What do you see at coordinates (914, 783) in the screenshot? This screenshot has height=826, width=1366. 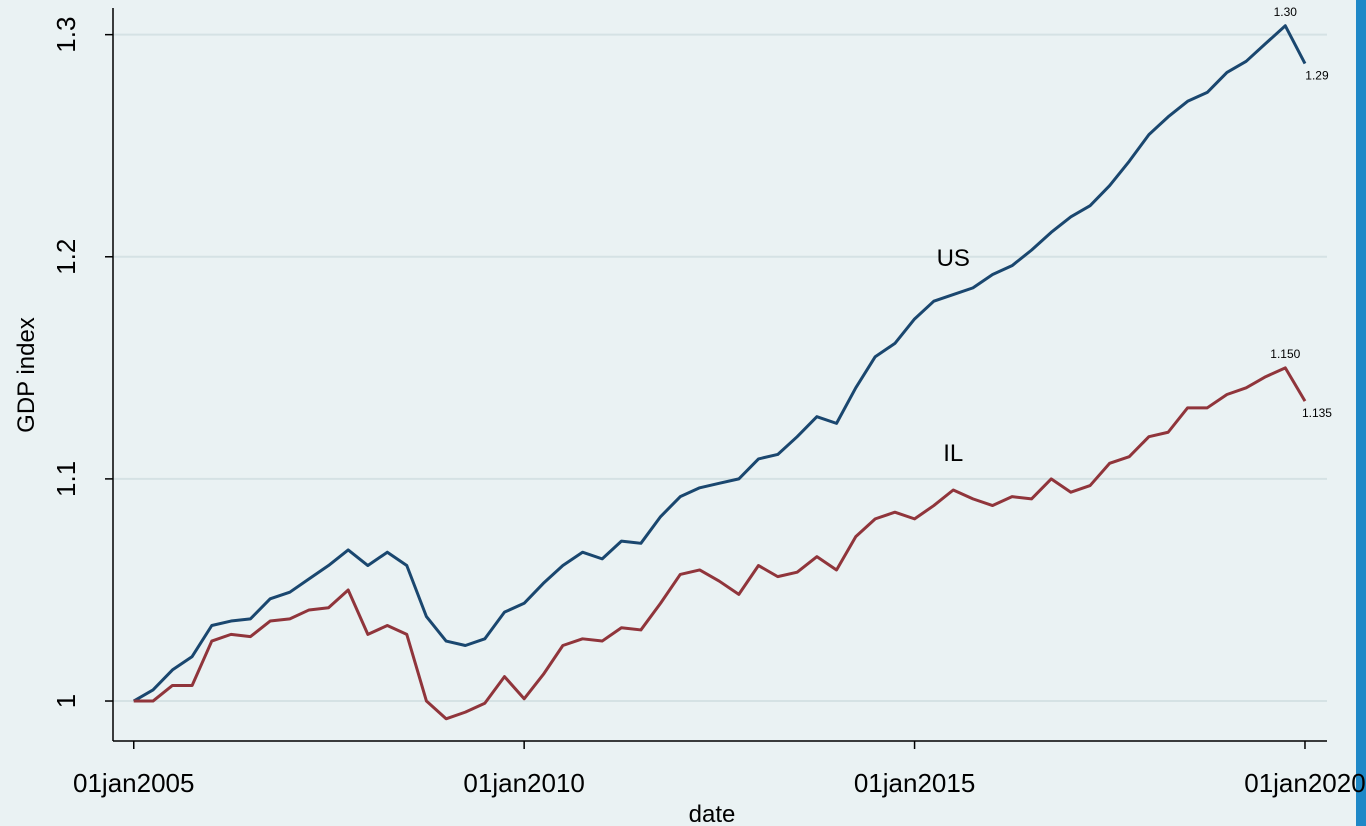 I see `x-tick-label: 01jan2015` at bounding box center [914, 783].